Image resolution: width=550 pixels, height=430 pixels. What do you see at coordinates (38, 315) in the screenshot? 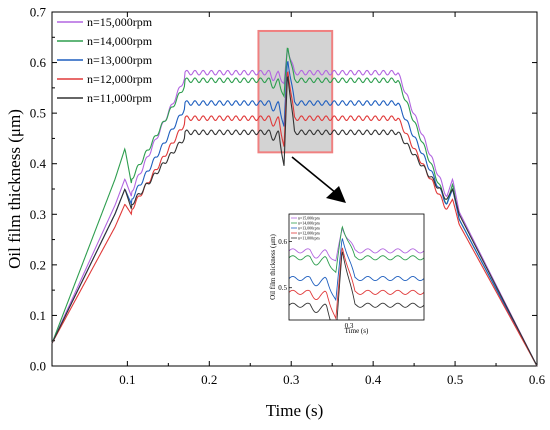
I see `y-tick-label: 0.1` at bounding box center [38, 315].